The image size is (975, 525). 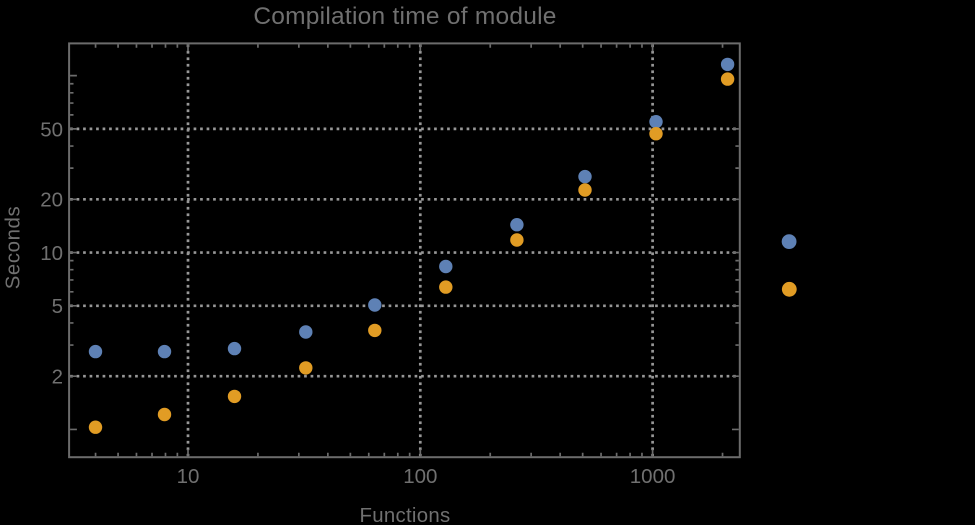 I want to click on svg-text: 5, so click(x=57, y=306).